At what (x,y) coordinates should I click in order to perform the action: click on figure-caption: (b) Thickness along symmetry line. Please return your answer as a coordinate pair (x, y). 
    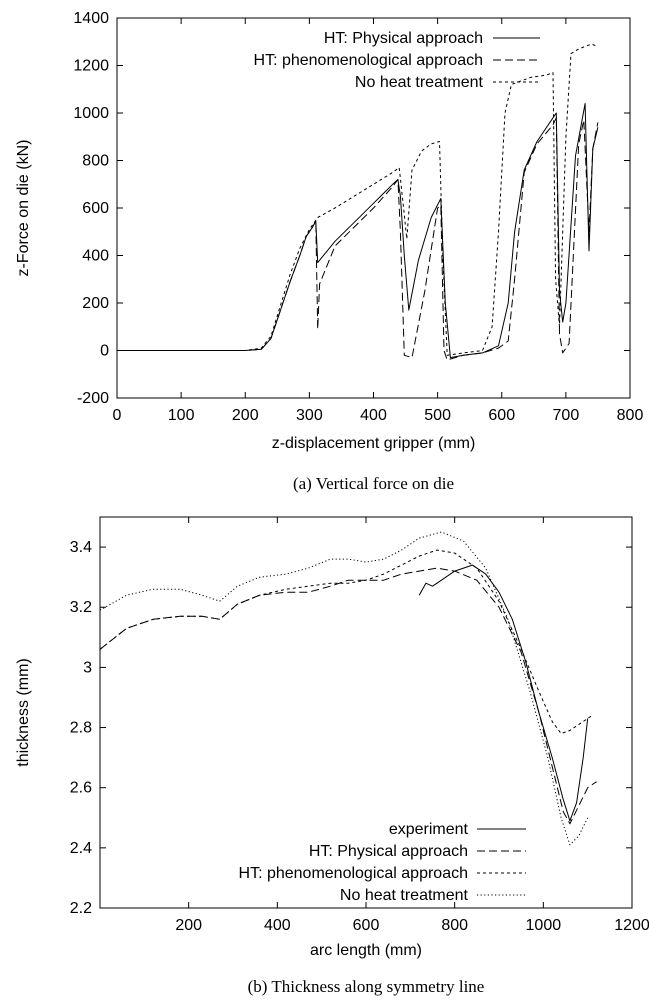
    Looking at the image, I should click on (366, 986).